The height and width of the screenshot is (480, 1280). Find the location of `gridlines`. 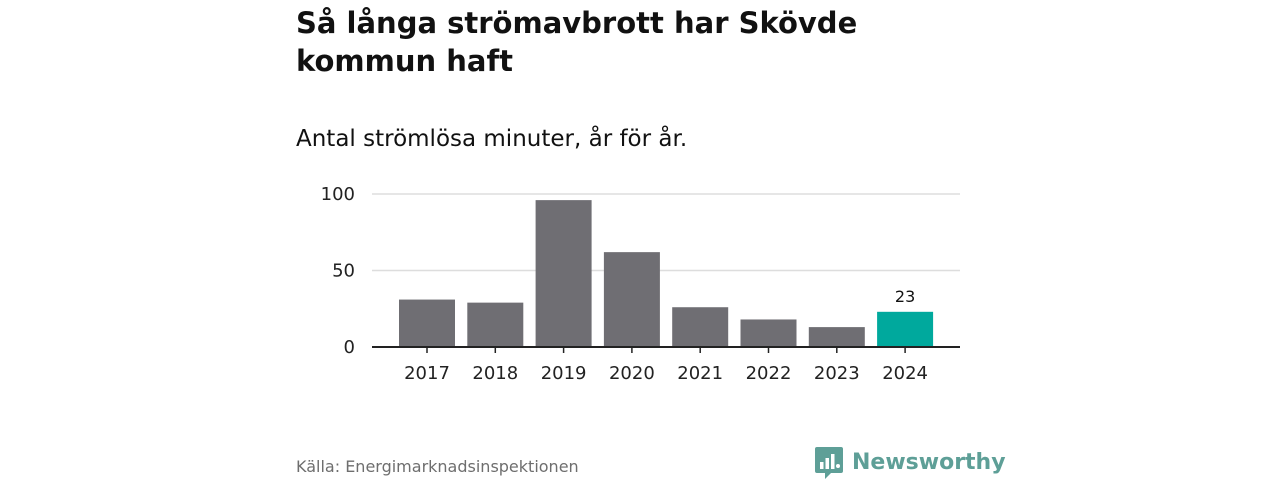

gridlines is located at coordinates (666, 232).